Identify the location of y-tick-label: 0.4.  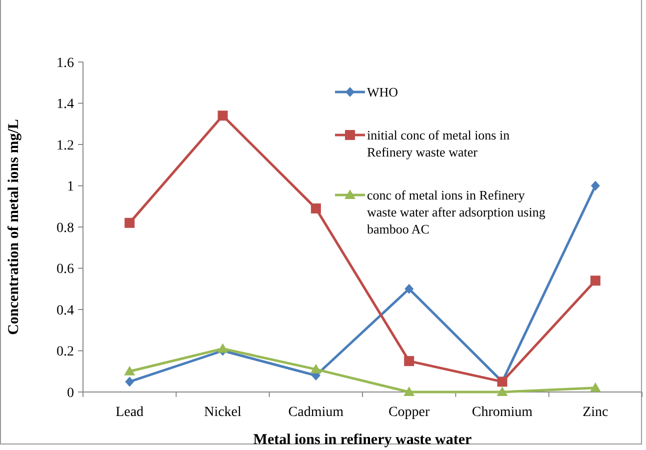
(65, 310).